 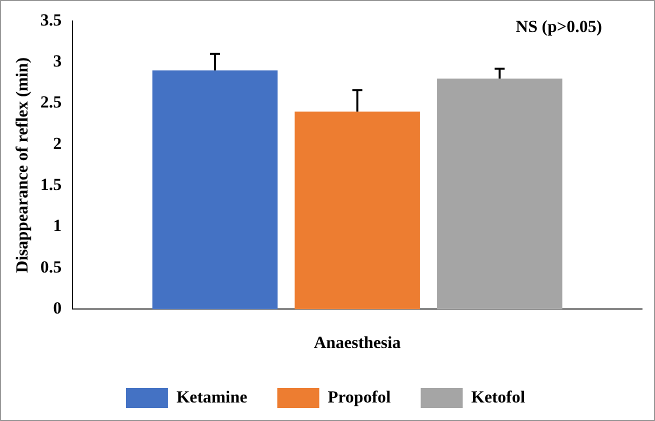 I want to click on y-tick-label: 0.5, so click(x=51, y=266).